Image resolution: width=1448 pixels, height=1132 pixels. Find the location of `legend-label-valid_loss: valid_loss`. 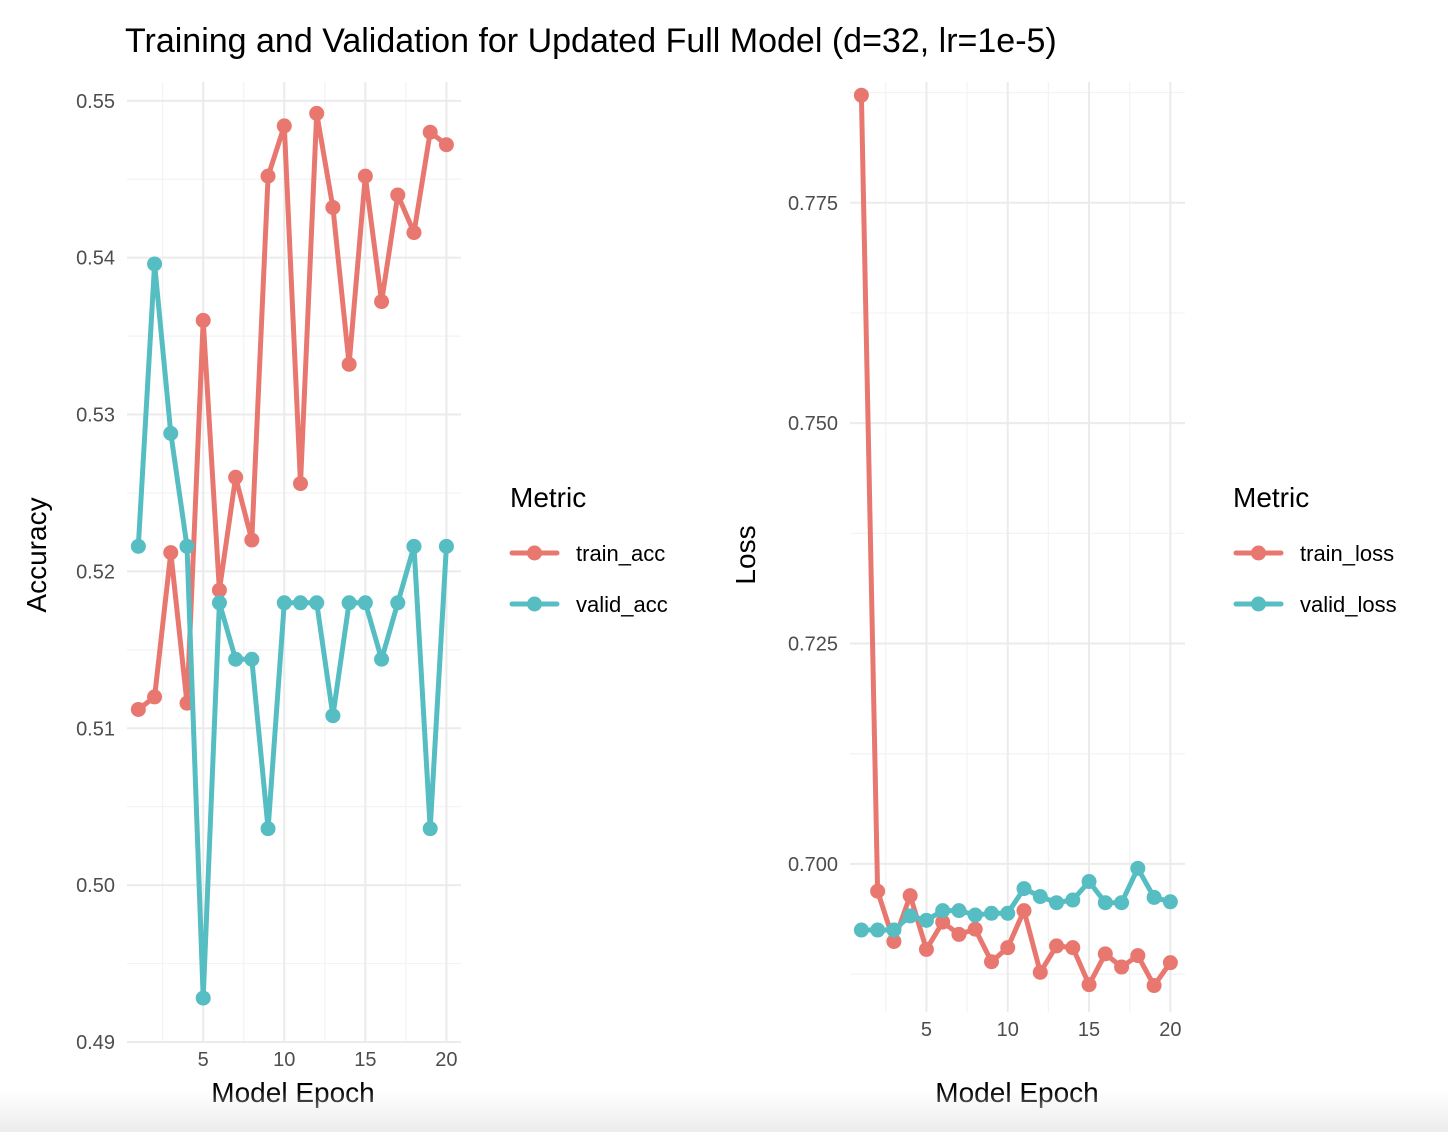

legend-label-valid_loss: valid_loss is located at coordinates (1348, 604).